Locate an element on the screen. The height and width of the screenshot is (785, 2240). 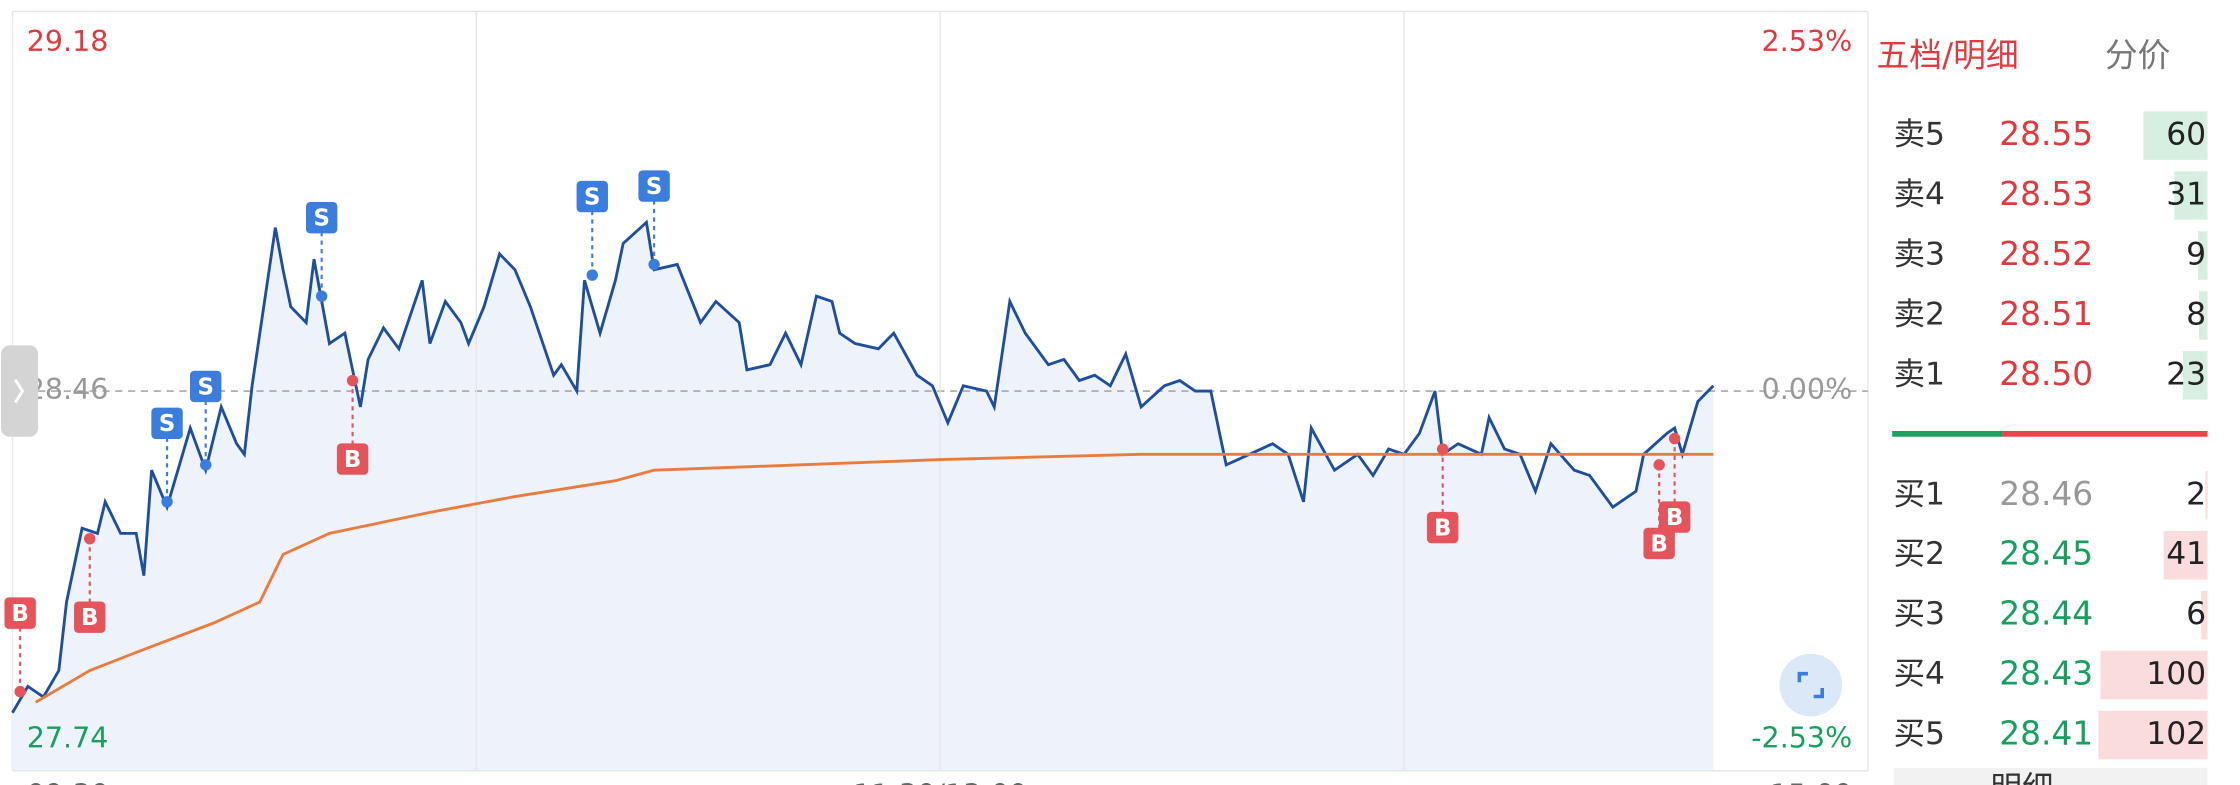
y-tick-label: 27.74 is located at coordinates (68, 737).